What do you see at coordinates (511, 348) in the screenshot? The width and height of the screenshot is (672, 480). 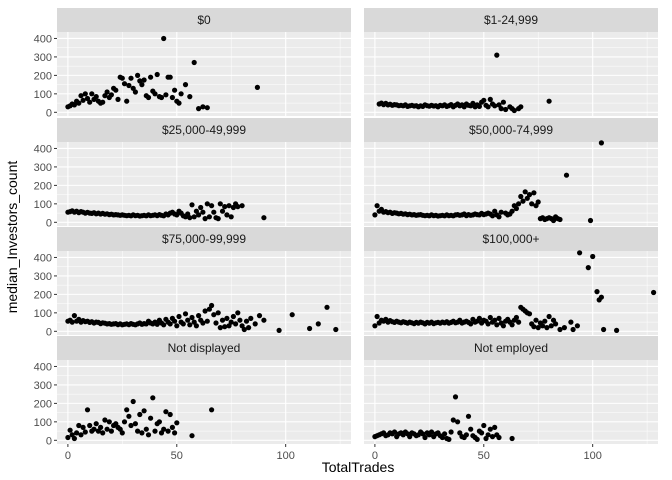 I see `facet-strip-label: Not employed` at bounding box center [511, 348].